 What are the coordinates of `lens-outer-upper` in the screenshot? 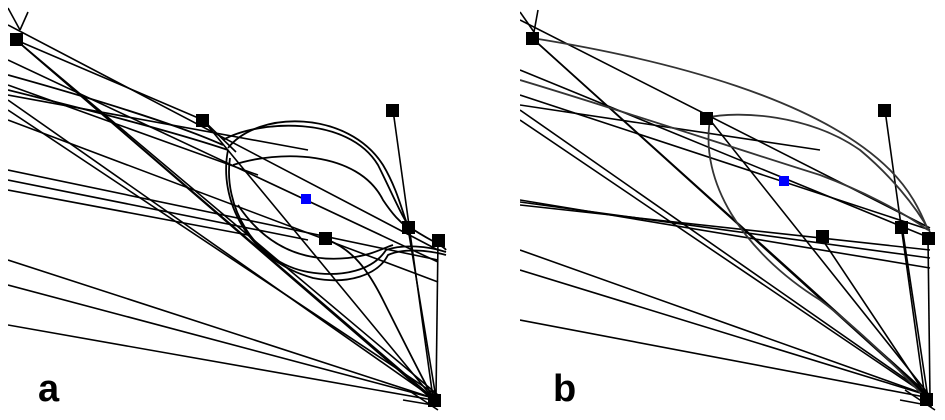 It's located at (337, 185).